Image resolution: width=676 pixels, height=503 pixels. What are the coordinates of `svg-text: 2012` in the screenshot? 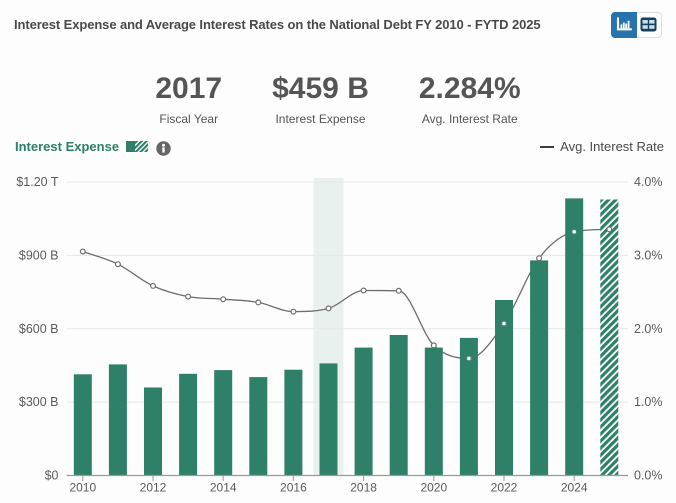 It's located at (153, 488).